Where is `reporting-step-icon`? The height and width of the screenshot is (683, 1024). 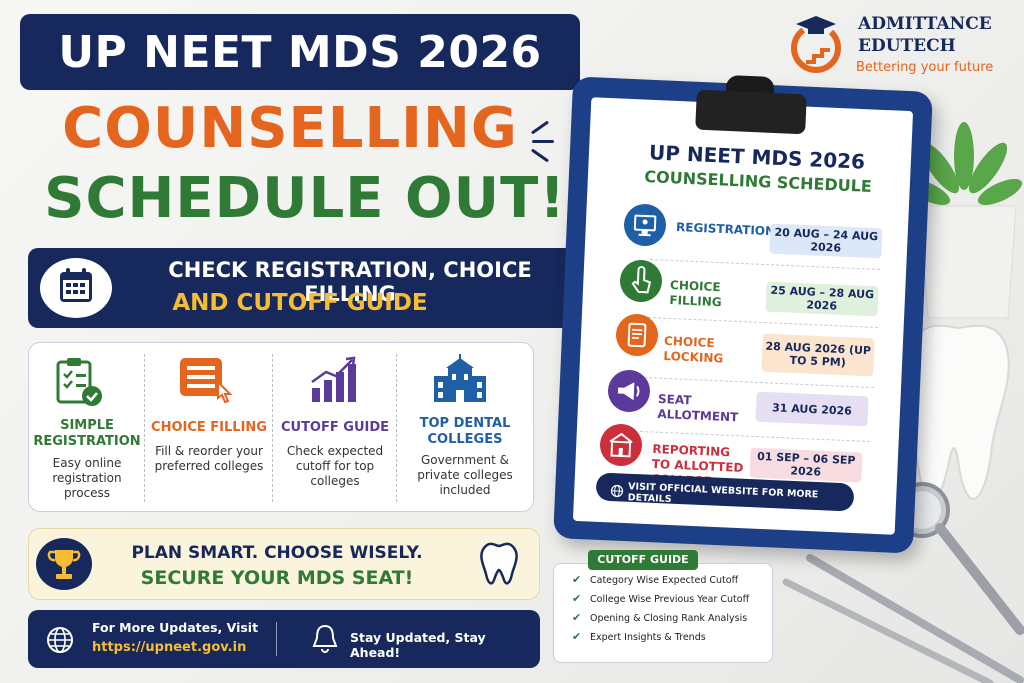 reporting-step-icon is located at coordinates (621, 445).